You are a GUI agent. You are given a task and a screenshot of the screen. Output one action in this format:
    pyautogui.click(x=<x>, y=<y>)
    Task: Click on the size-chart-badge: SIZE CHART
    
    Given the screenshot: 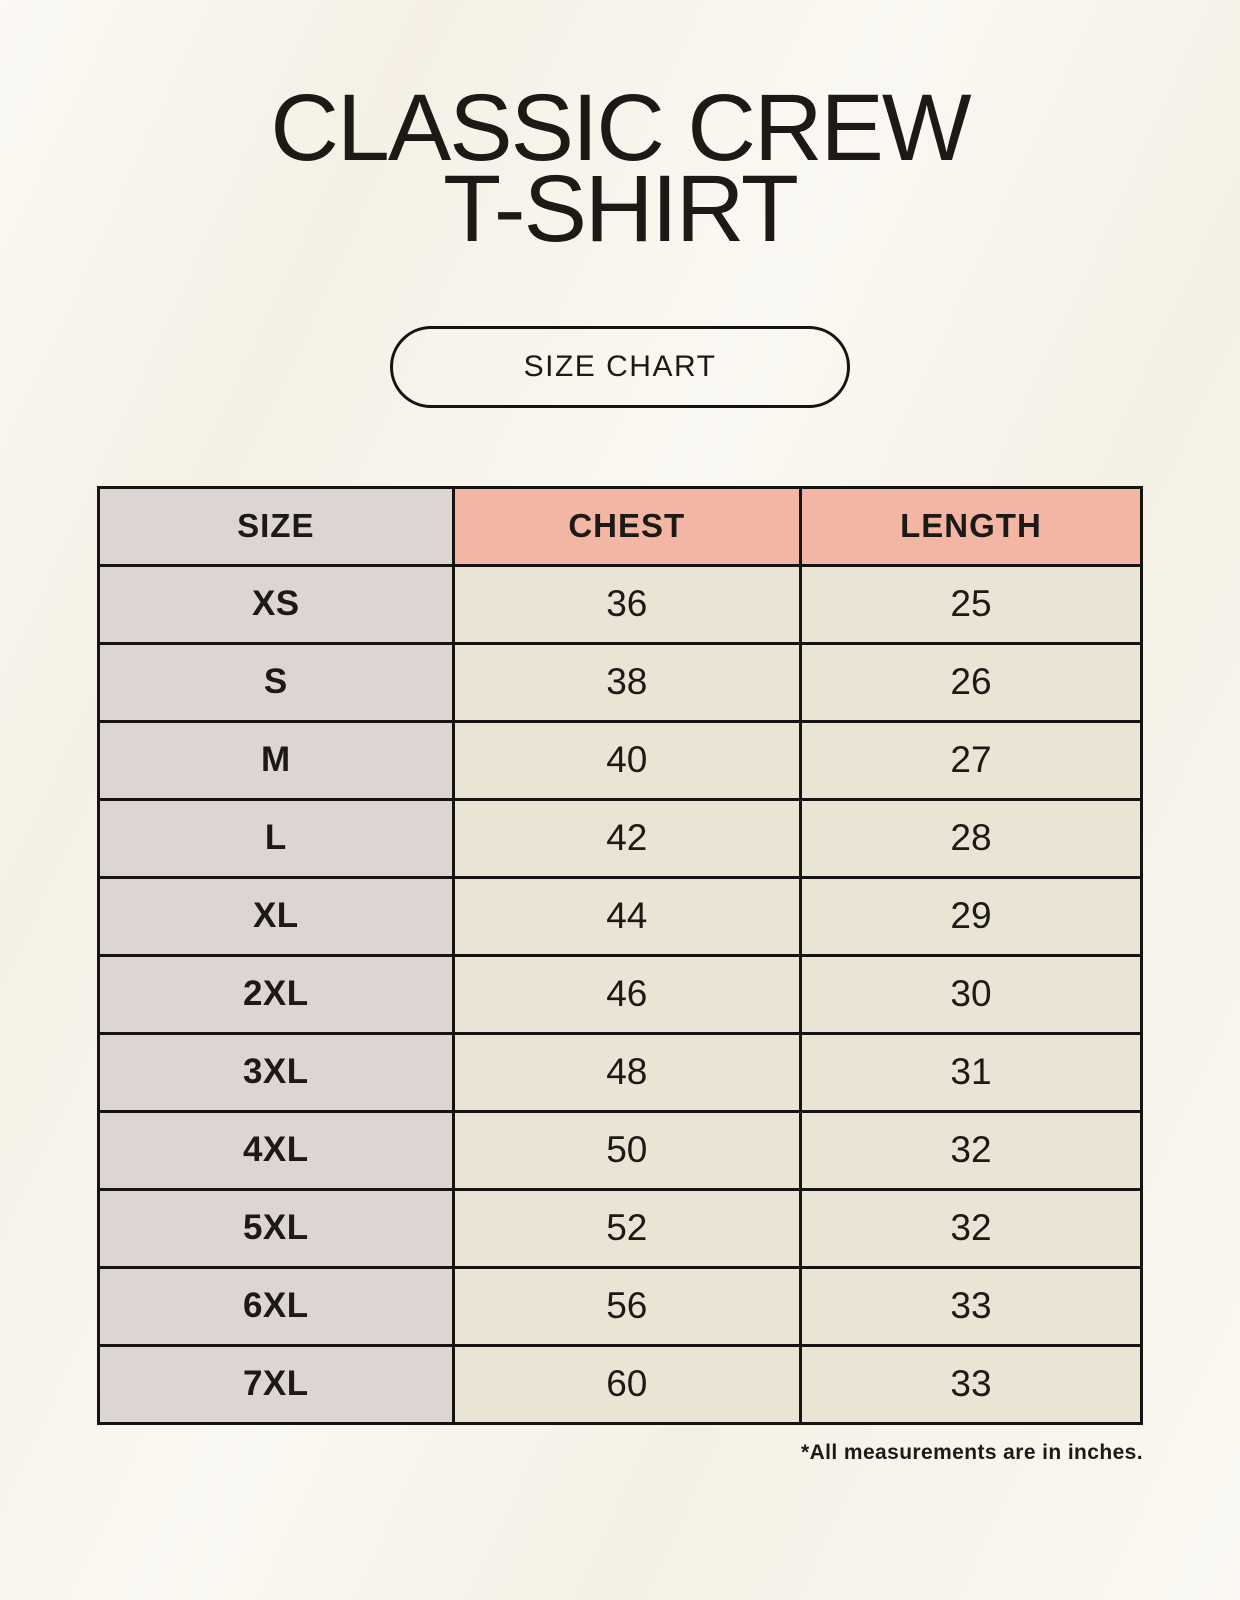 What is the action you would take?
    pyautogui.click(x=620, y=366)
    